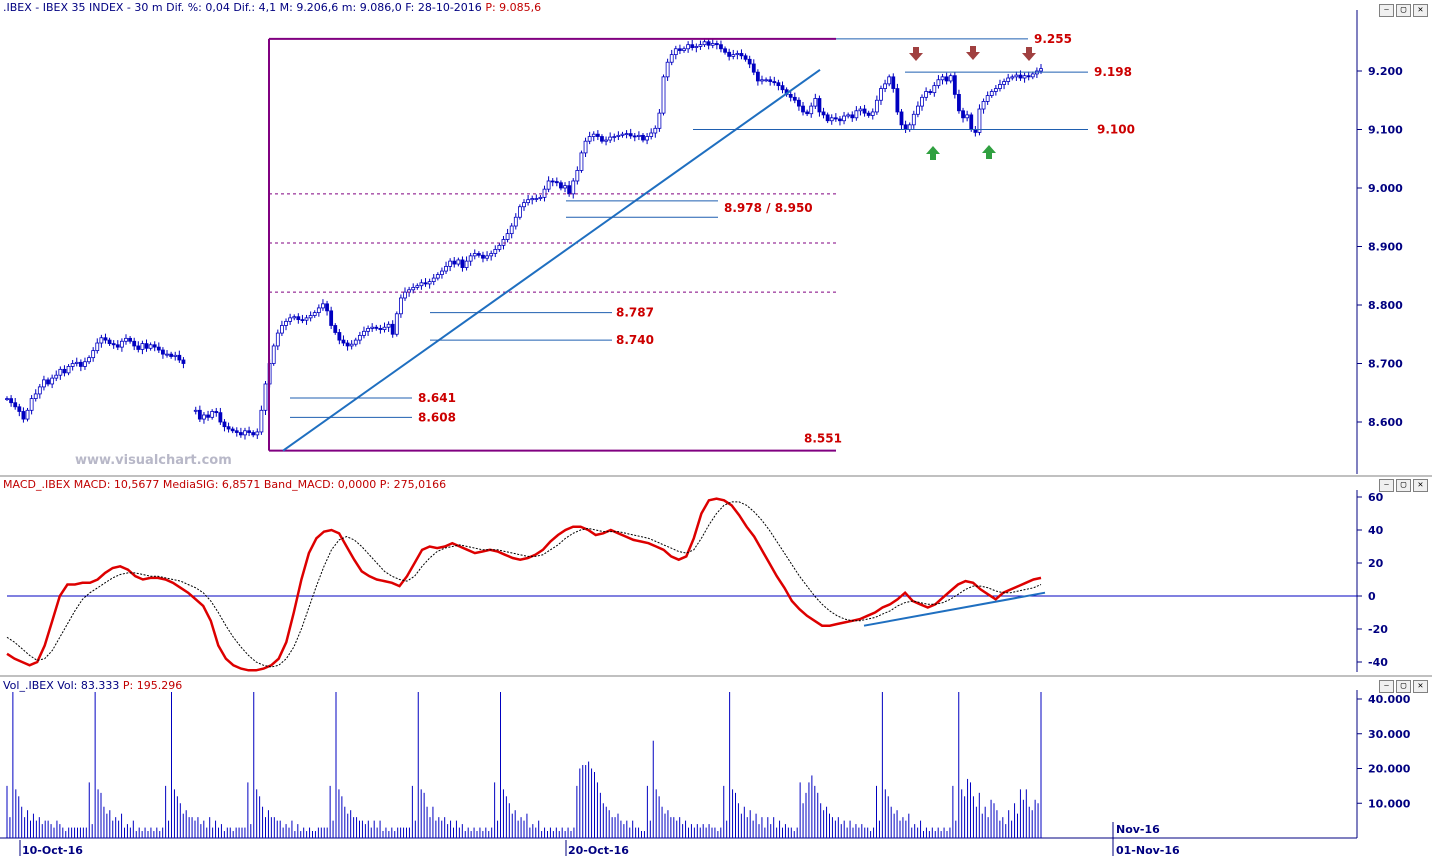 The height and width of the screenshot is (857, 1432). I want to click on level-label: 9.198, so click(1113, 72).